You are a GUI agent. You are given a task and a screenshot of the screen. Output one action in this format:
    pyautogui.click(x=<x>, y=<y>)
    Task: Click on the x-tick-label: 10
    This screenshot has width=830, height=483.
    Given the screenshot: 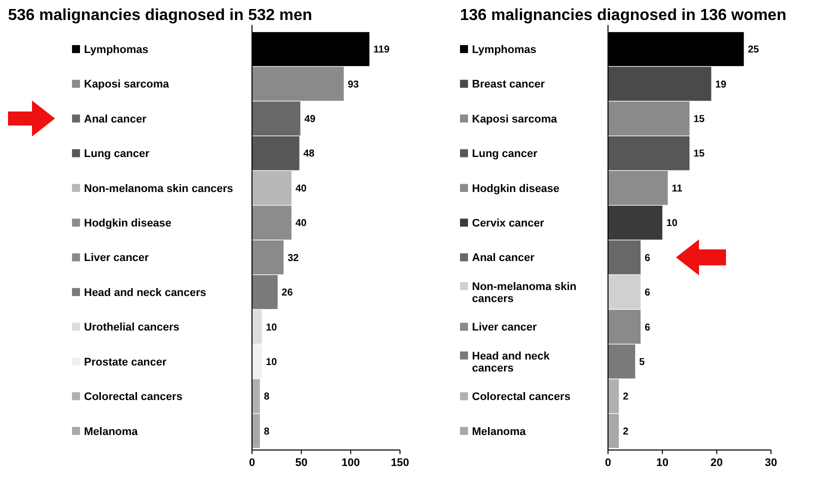 What is the action you would take?
    pyautogui.click(x=662, y=463)
    